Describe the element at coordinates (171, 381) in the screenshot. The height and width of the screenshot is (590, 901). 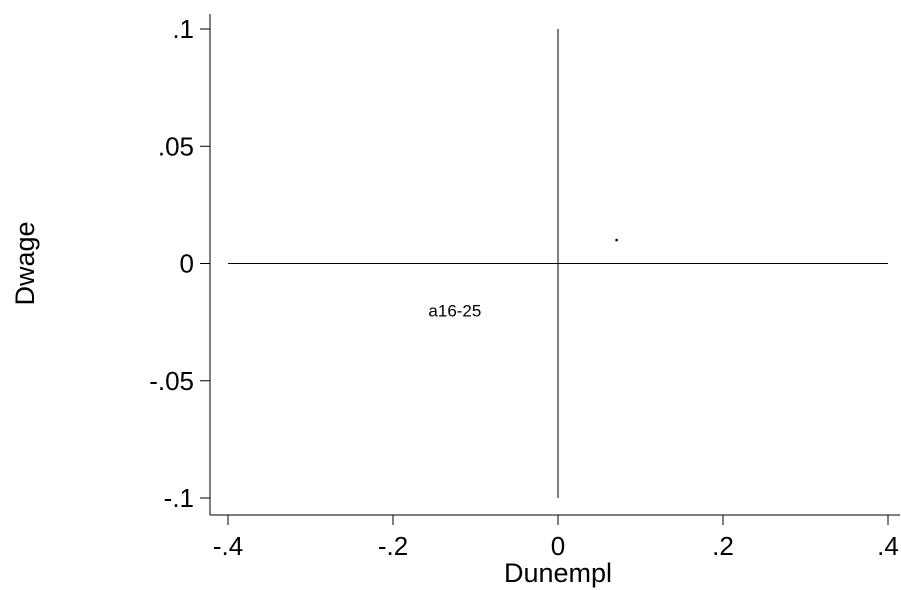
I see `y-tick-label: -.05` at that location.